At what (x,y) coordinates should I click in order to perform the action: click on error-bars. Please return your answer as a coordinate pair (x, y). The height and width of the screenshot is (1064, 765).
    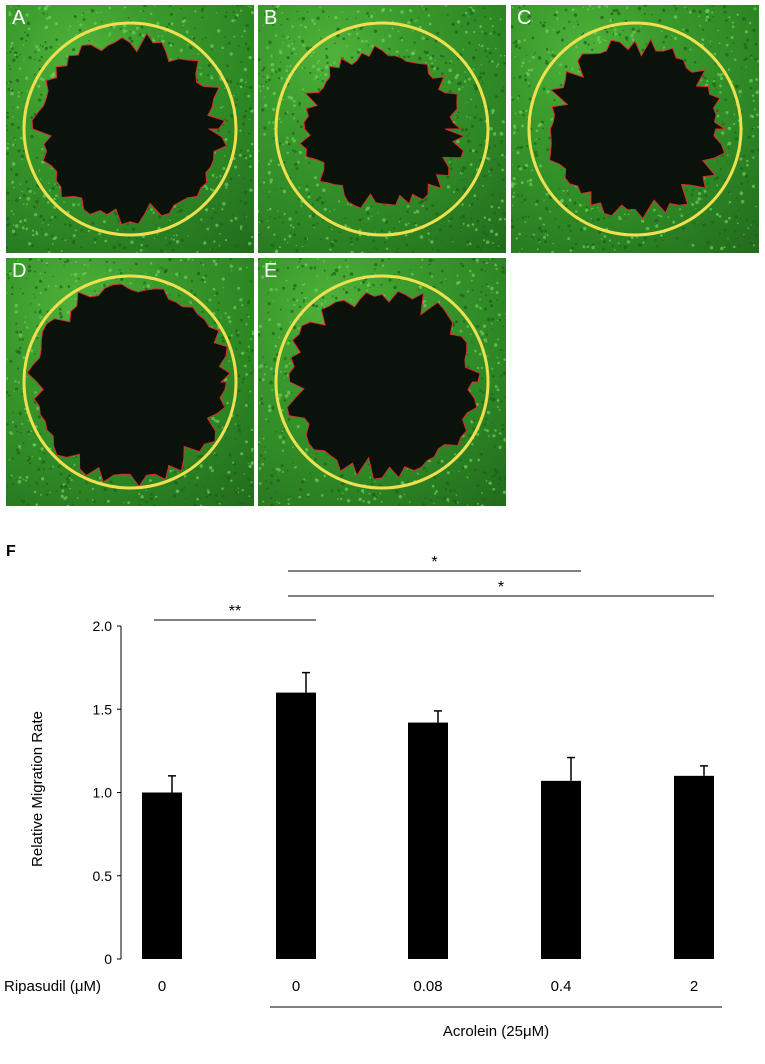
    Looking at the image, I should click on (438, 732).